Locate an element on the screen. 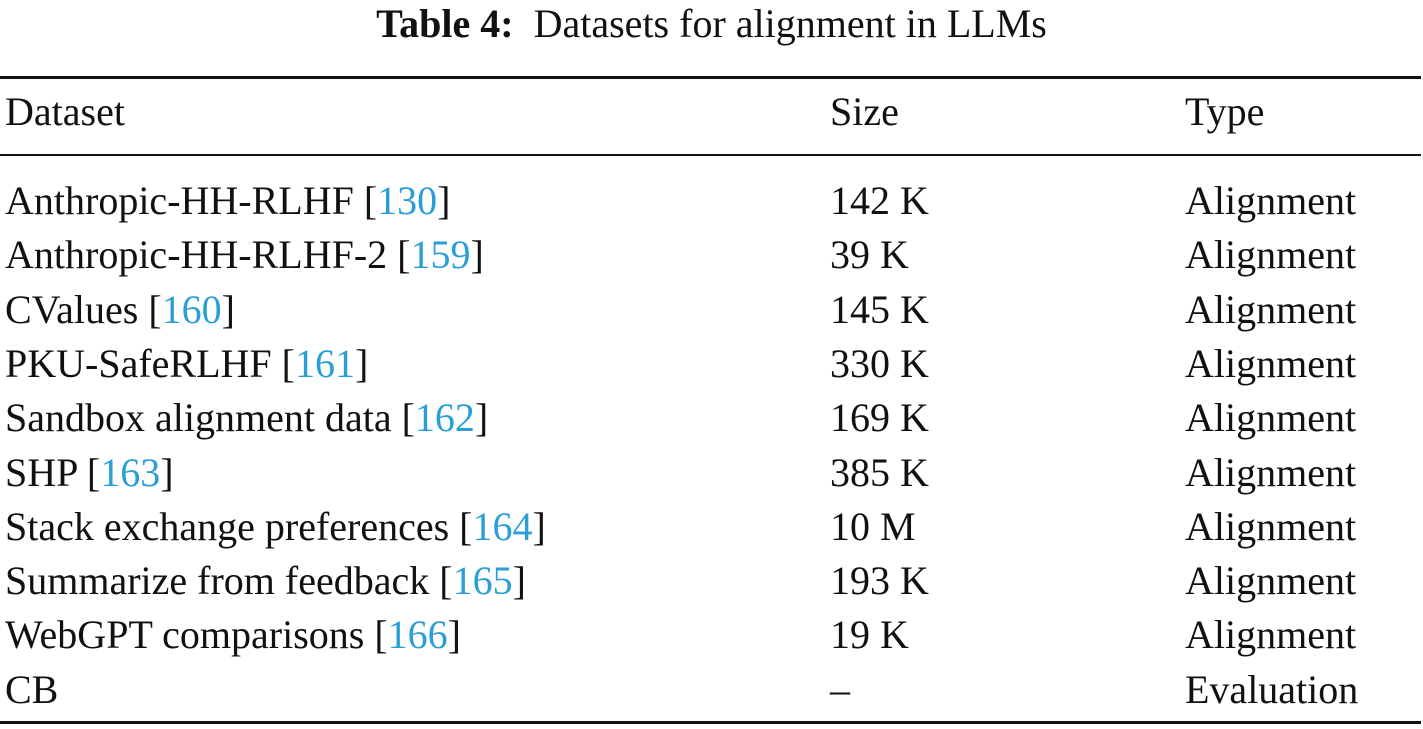 Image resolution: width=1423 pixels, height=729 pixels. dataset-cell: CValues [160] is located at coordinates (120, 309).